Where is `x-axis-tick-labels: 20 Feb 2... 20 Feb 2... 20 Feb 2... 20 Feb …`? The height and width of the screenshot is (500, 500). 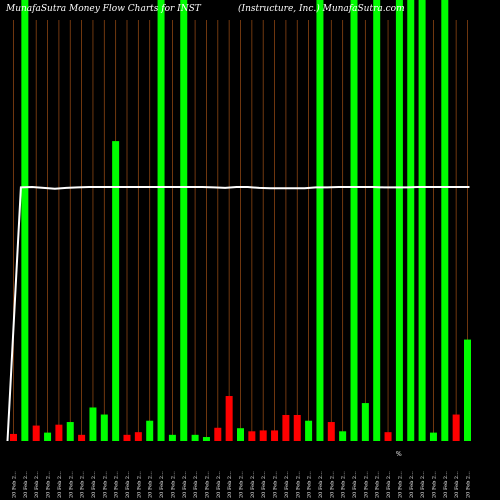 x-axis-tick-labels: 20 Feb 2... 20 Feb 2... 20 Feb 2... 20 Feb … is located at coordinates (242, 484).